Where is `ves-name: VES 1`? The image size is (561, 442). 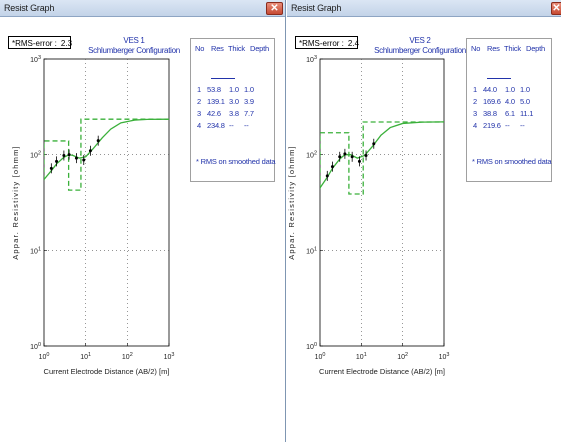 ves-name: VES 1 is located at coordinates (134, 40).